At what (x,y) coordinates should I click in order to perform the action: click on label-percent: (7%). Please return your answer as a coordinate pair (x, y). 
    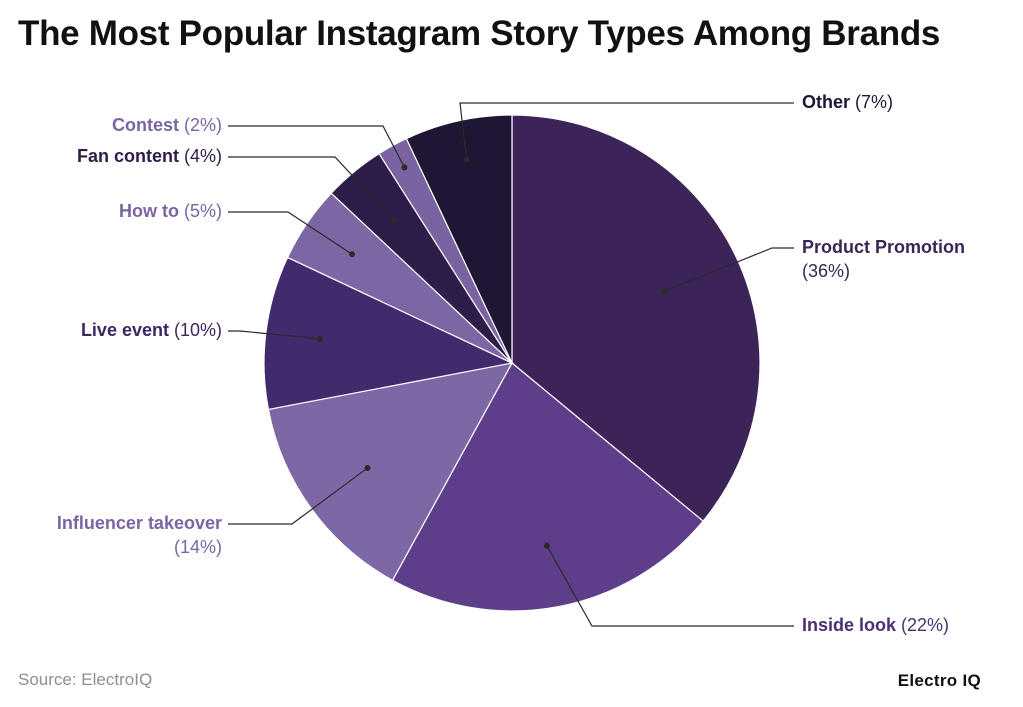
    Looking at the image, I should click on (871, 102).